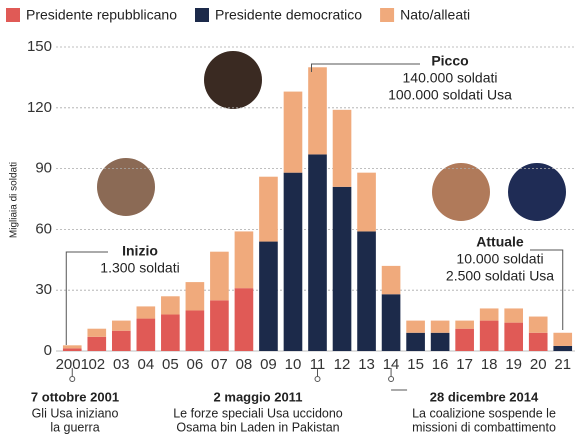 The height and width of the screenshot is (442, 579). I want to click on annotation-text: 1.300 soldati, so click(139, 268).